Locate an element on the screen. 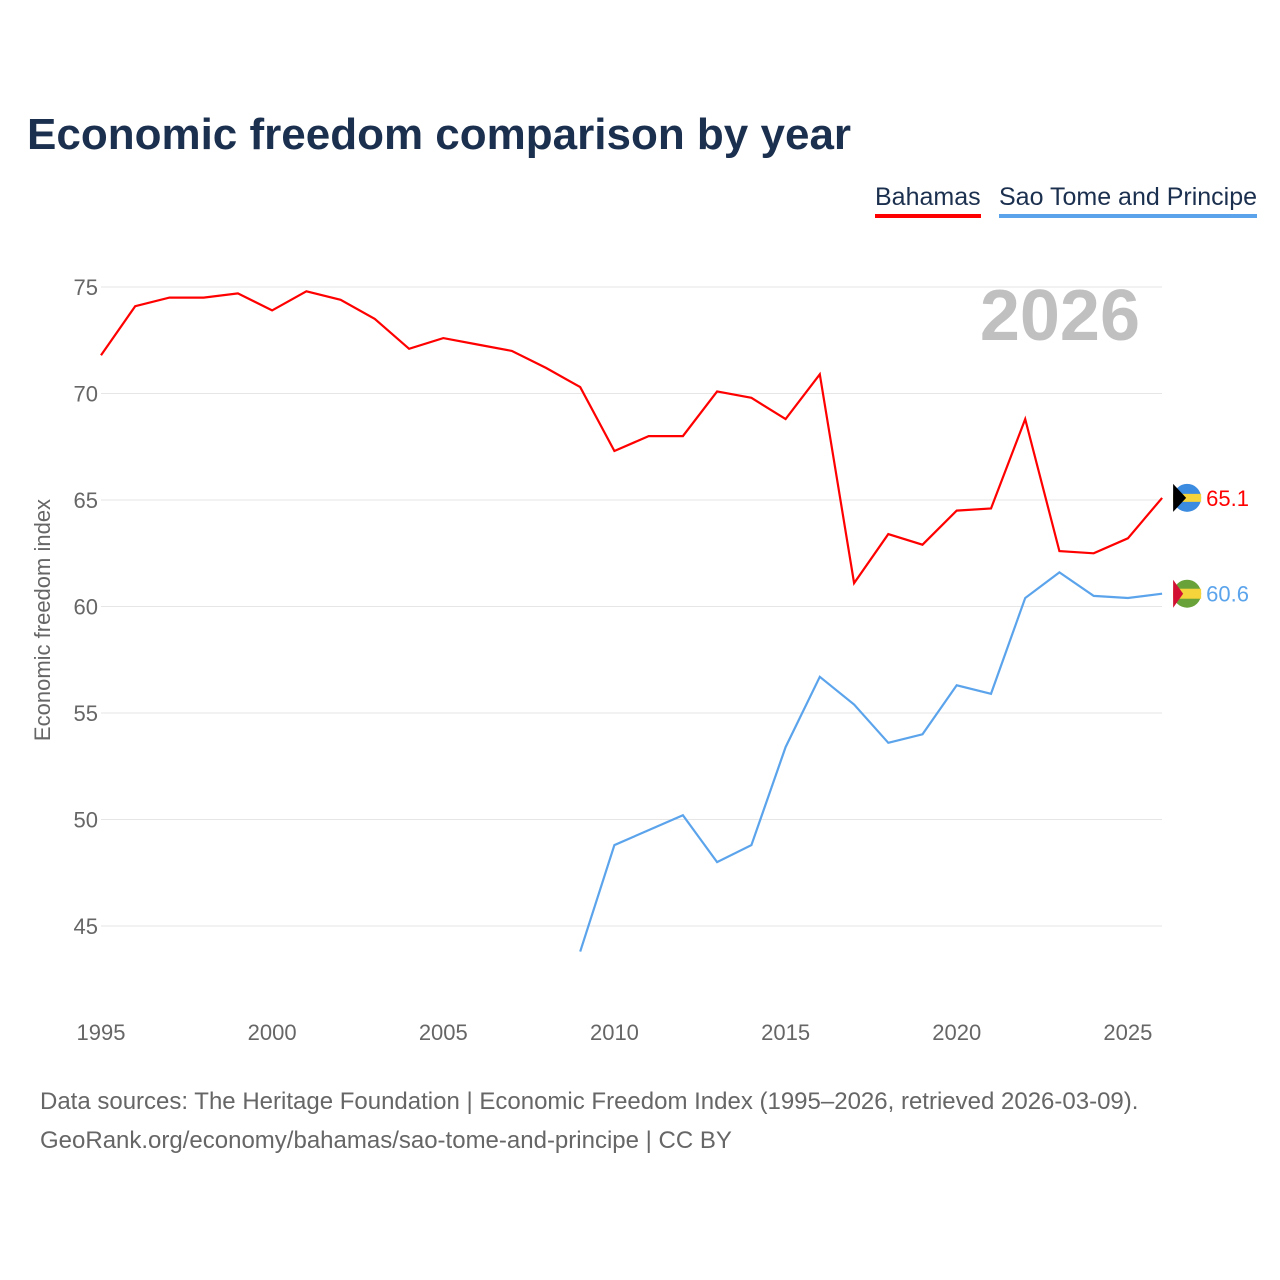 The image size is (1280, 1280). y-tick-label: 75 is located at coordinates (86, 287).